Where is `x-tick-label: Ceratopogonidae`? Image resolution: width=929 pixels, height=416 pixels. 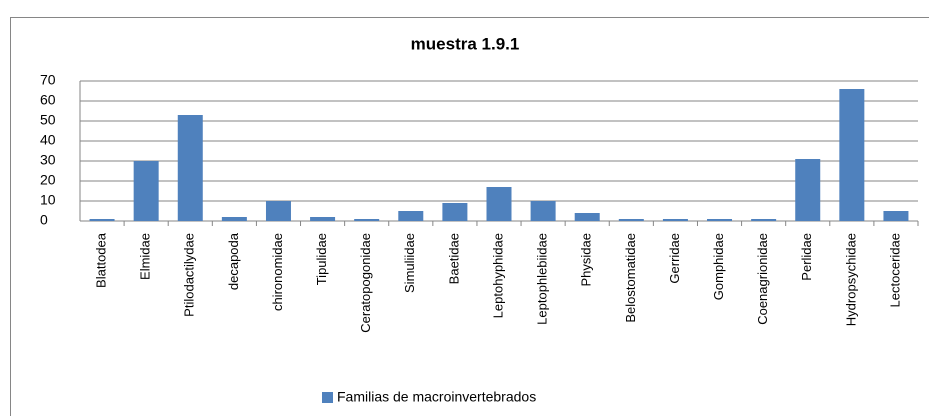 x-tick-label: Ceratopogonidae is located at coordinates (365, 283).